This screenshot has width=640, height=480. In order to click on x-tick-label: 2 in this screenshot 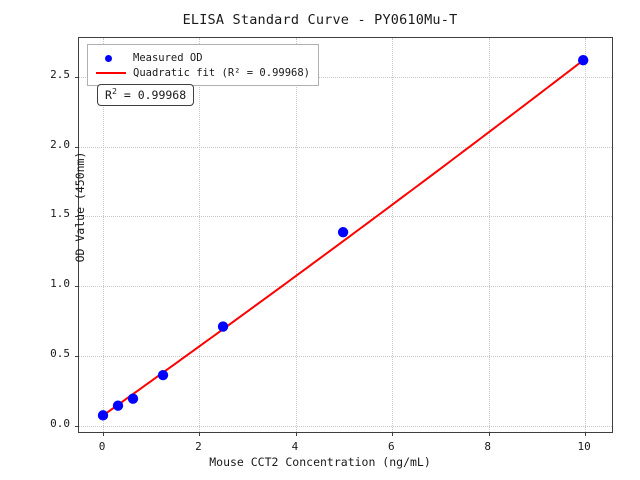, I will do `click(198, 446)`.